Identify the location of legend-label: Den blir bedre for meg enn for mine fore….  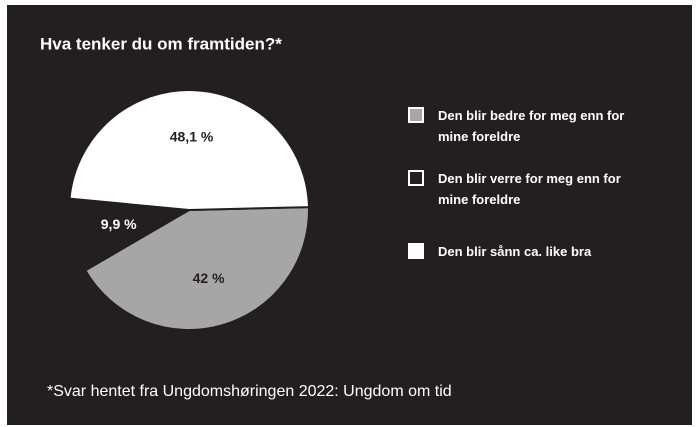
(531, 126).